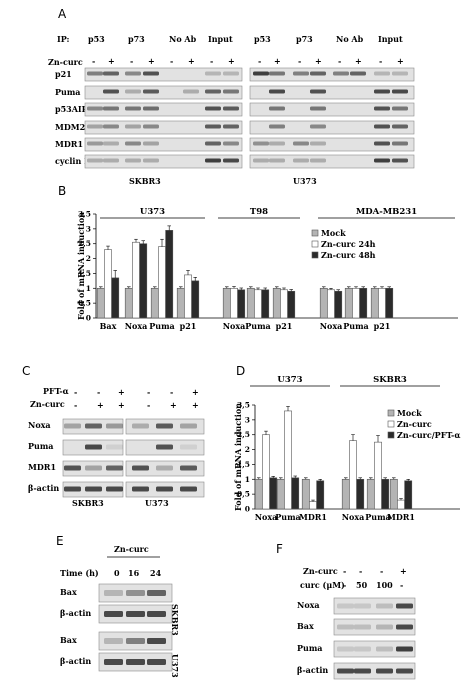 The image size is (474, 695). I want to click on row-label-c-2: Puma, so click(41, 446).